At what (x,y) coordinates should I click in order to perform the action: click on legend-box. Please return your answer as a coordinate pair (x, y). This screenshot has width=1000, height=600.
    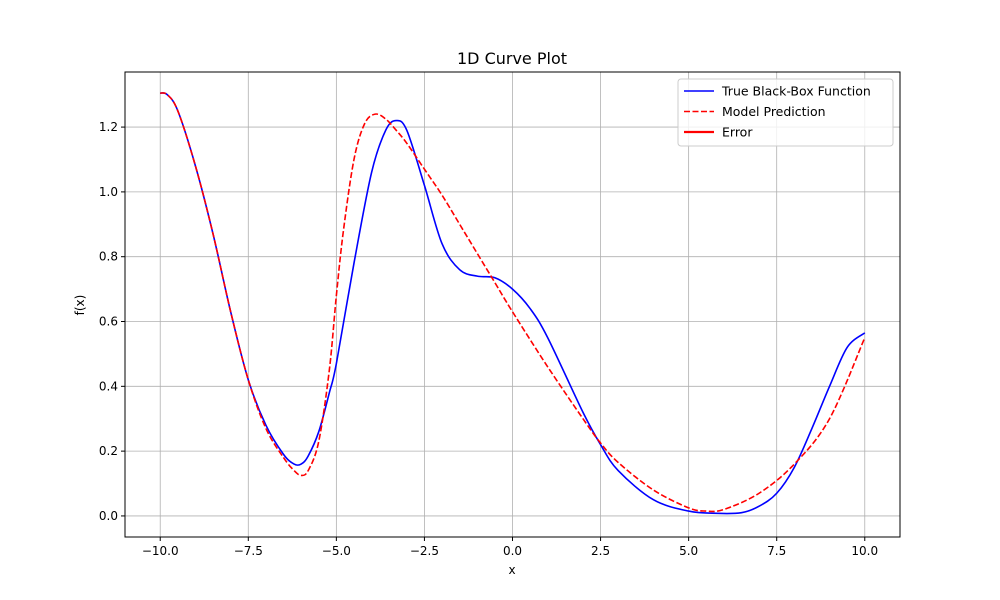
    Looking at the image, I should click on (785, 112).